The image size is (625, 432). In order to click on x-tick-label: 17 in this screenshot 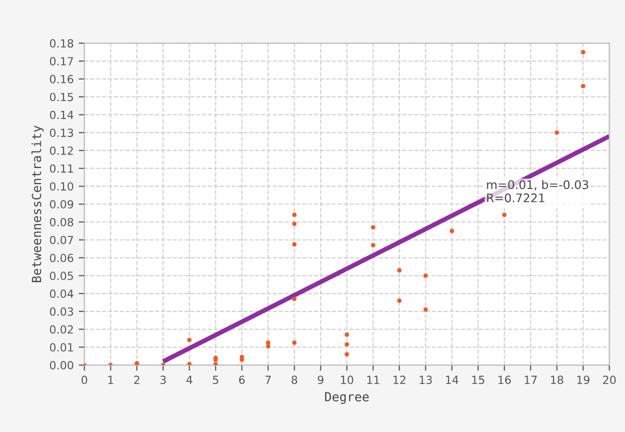, I will do `click(530, 380)`.